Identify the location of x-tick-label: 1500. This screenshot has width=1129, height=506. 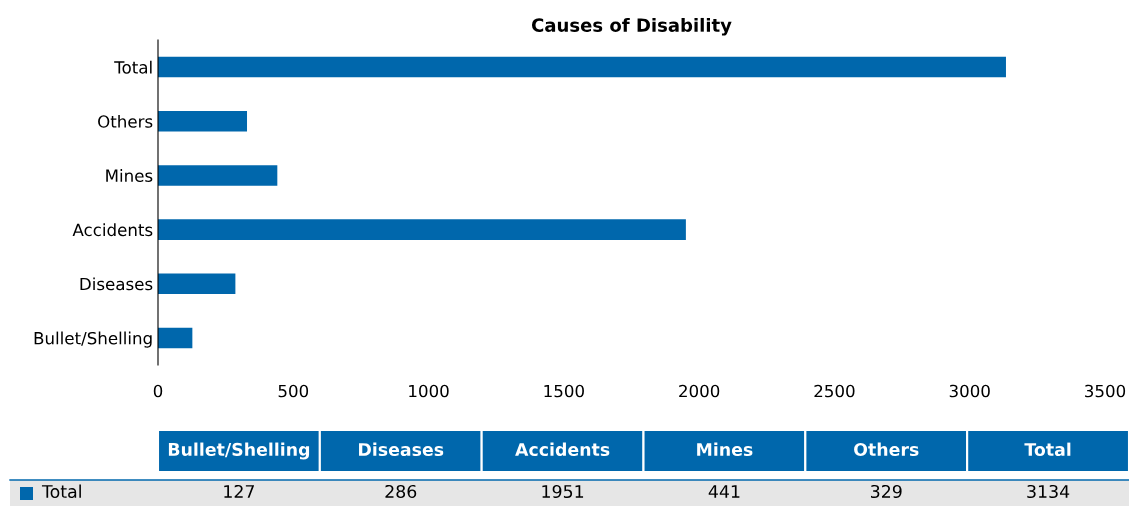
(564, 391).